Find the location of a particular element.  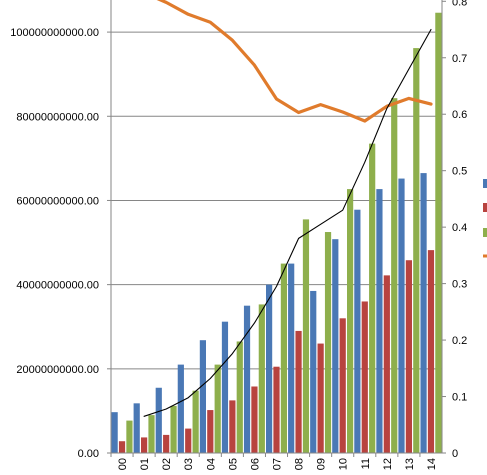

x-tick-label: 12 is located at coordinates (388, 464).